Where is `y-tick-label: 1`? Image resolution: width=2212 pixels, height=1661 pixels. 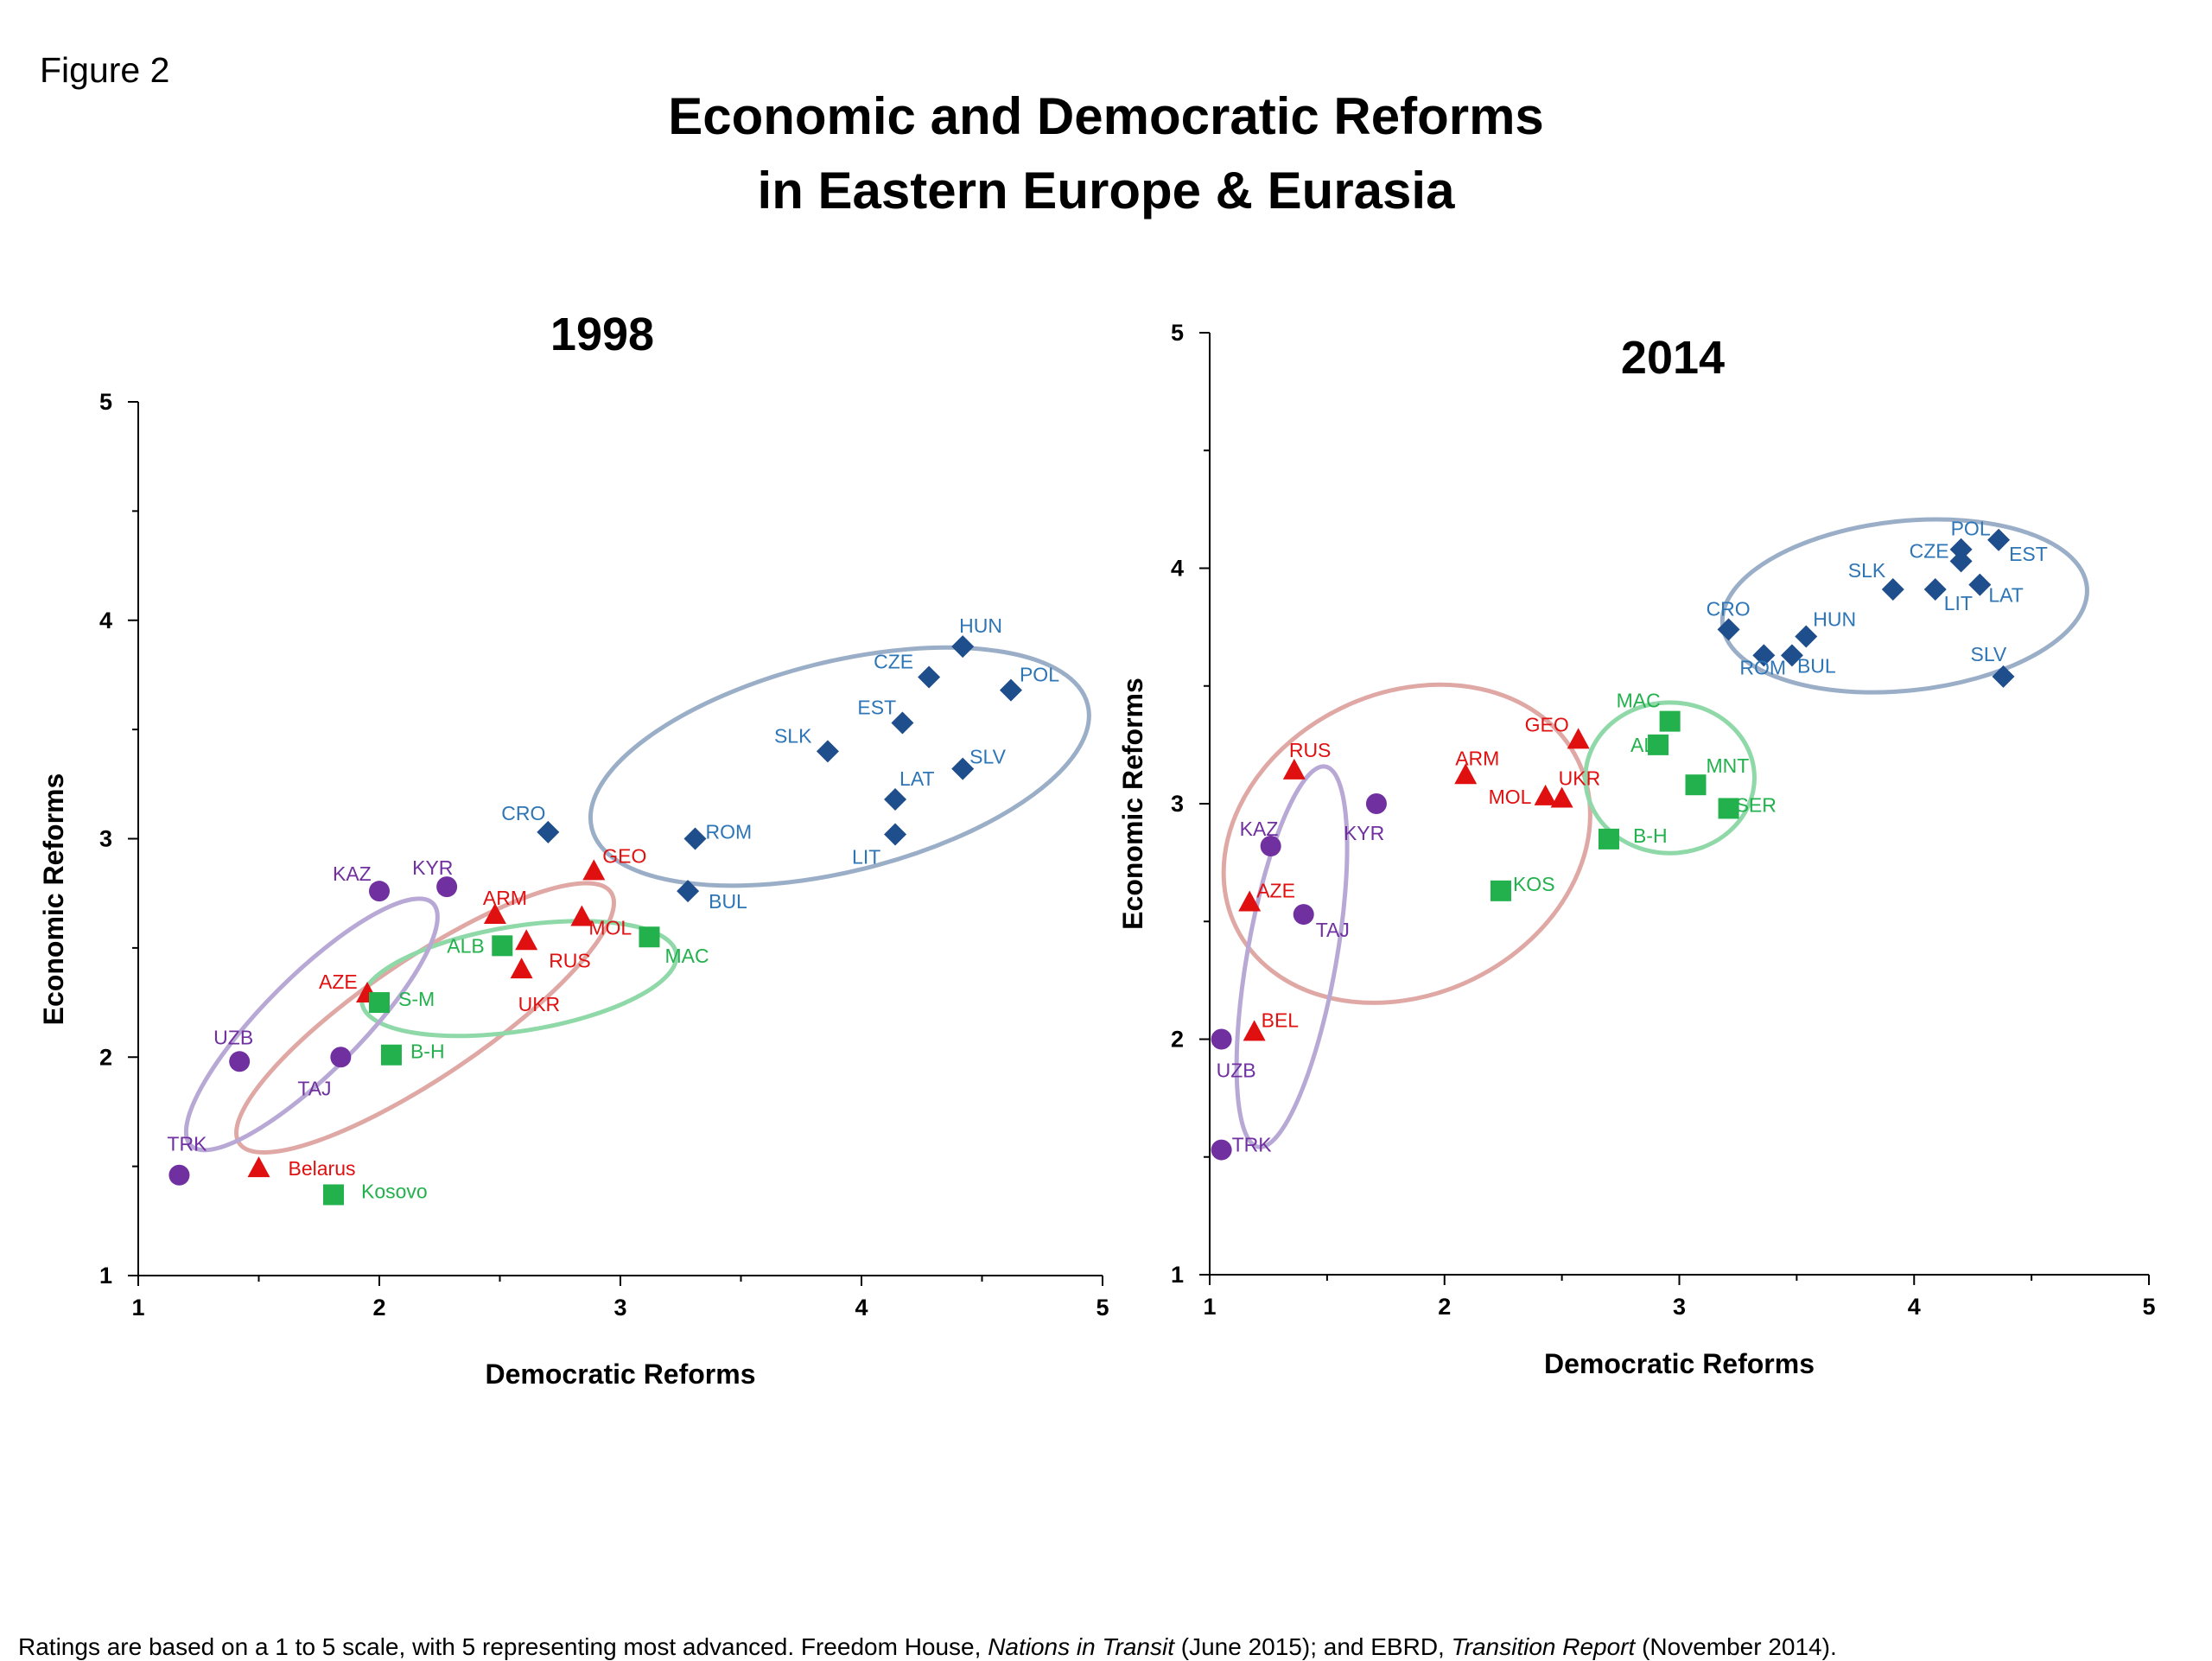
y-tick-label: 1 is located at coordinates (105, 1276).